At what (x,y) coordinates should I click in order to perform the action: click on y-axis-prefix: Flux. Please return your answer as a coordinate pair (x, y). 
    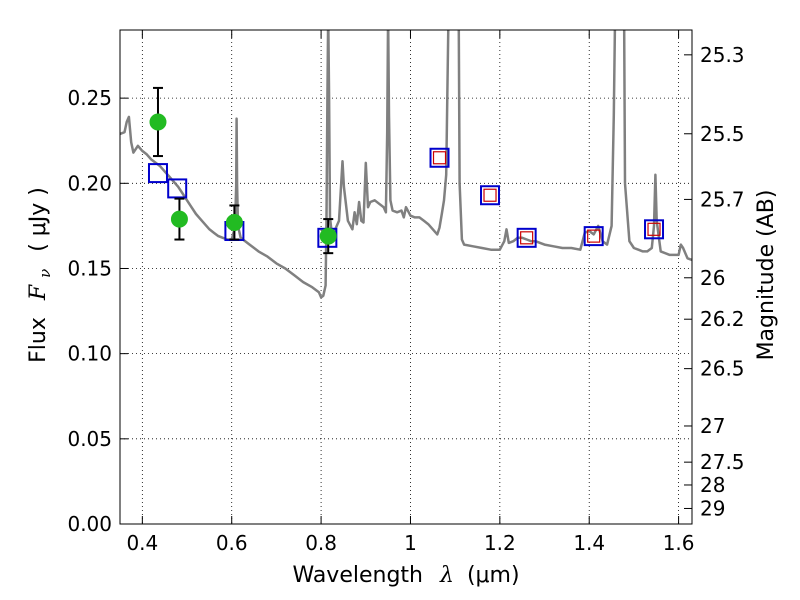
    Looking at the image, I should click on (38, 340).